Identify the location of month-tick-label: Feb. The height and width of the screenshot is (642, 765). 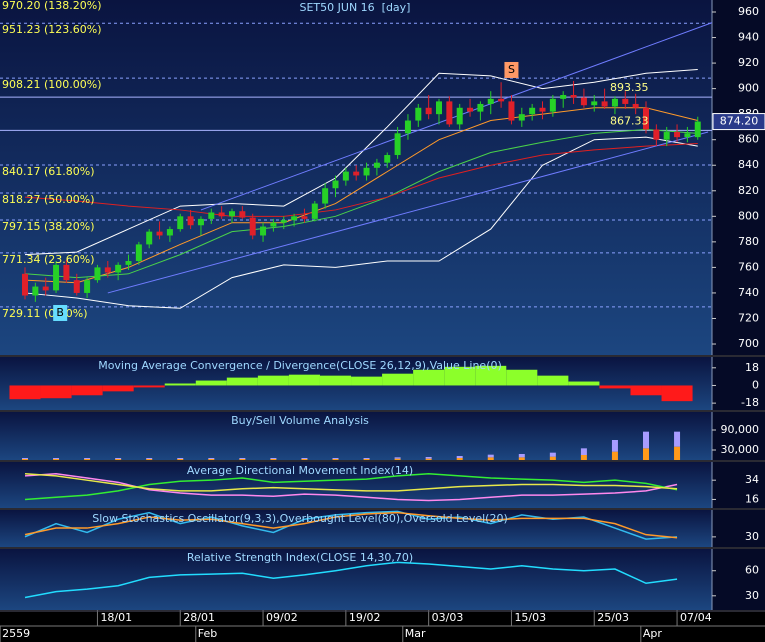
(207, 633).